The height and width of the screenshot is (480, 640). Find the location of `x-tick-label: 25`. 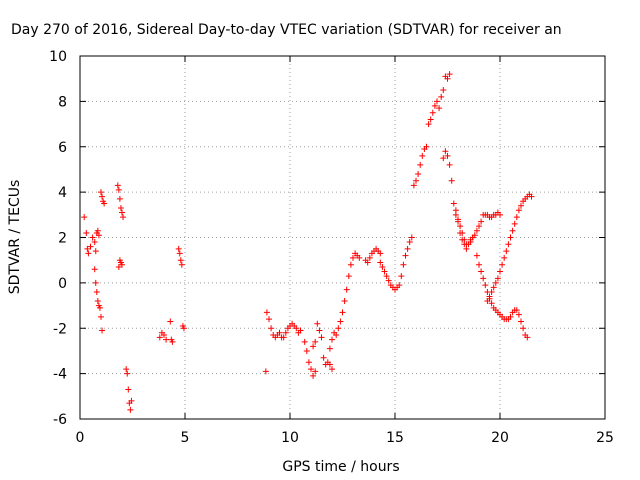

x-tick-label: 25 is located at coordinates (605, 438).